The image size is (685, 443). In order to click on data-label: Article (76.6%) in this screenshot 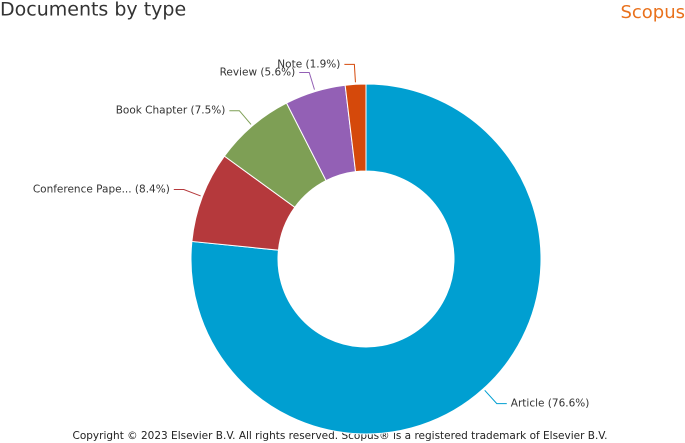, I will do `click(550, 404)`.